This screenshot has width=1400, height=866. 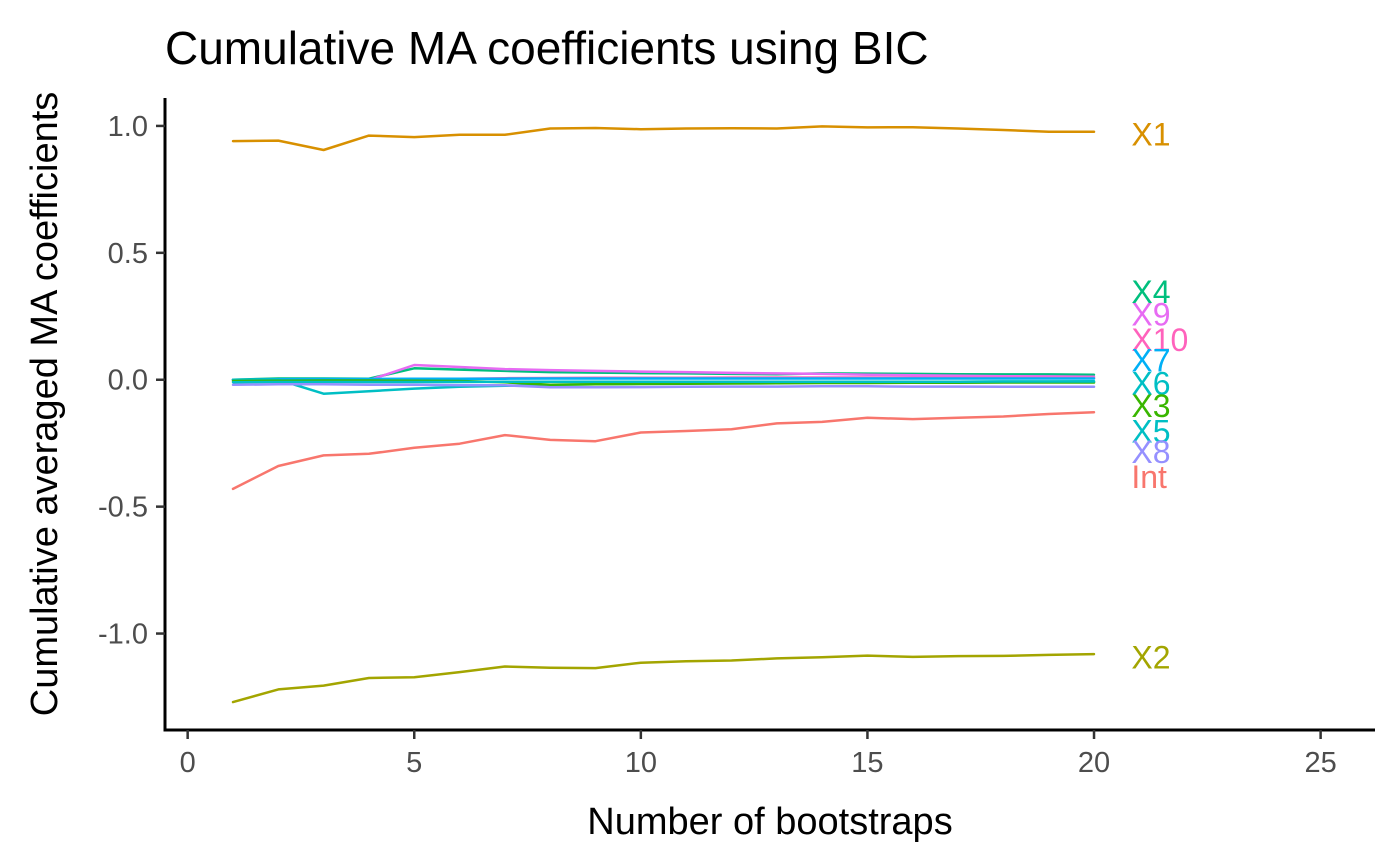 What do you see at coordinates (769, 753) in the screenshot?
I see `x-axis: 0 5 10 15 20 25` at bounding box center [769, 753].